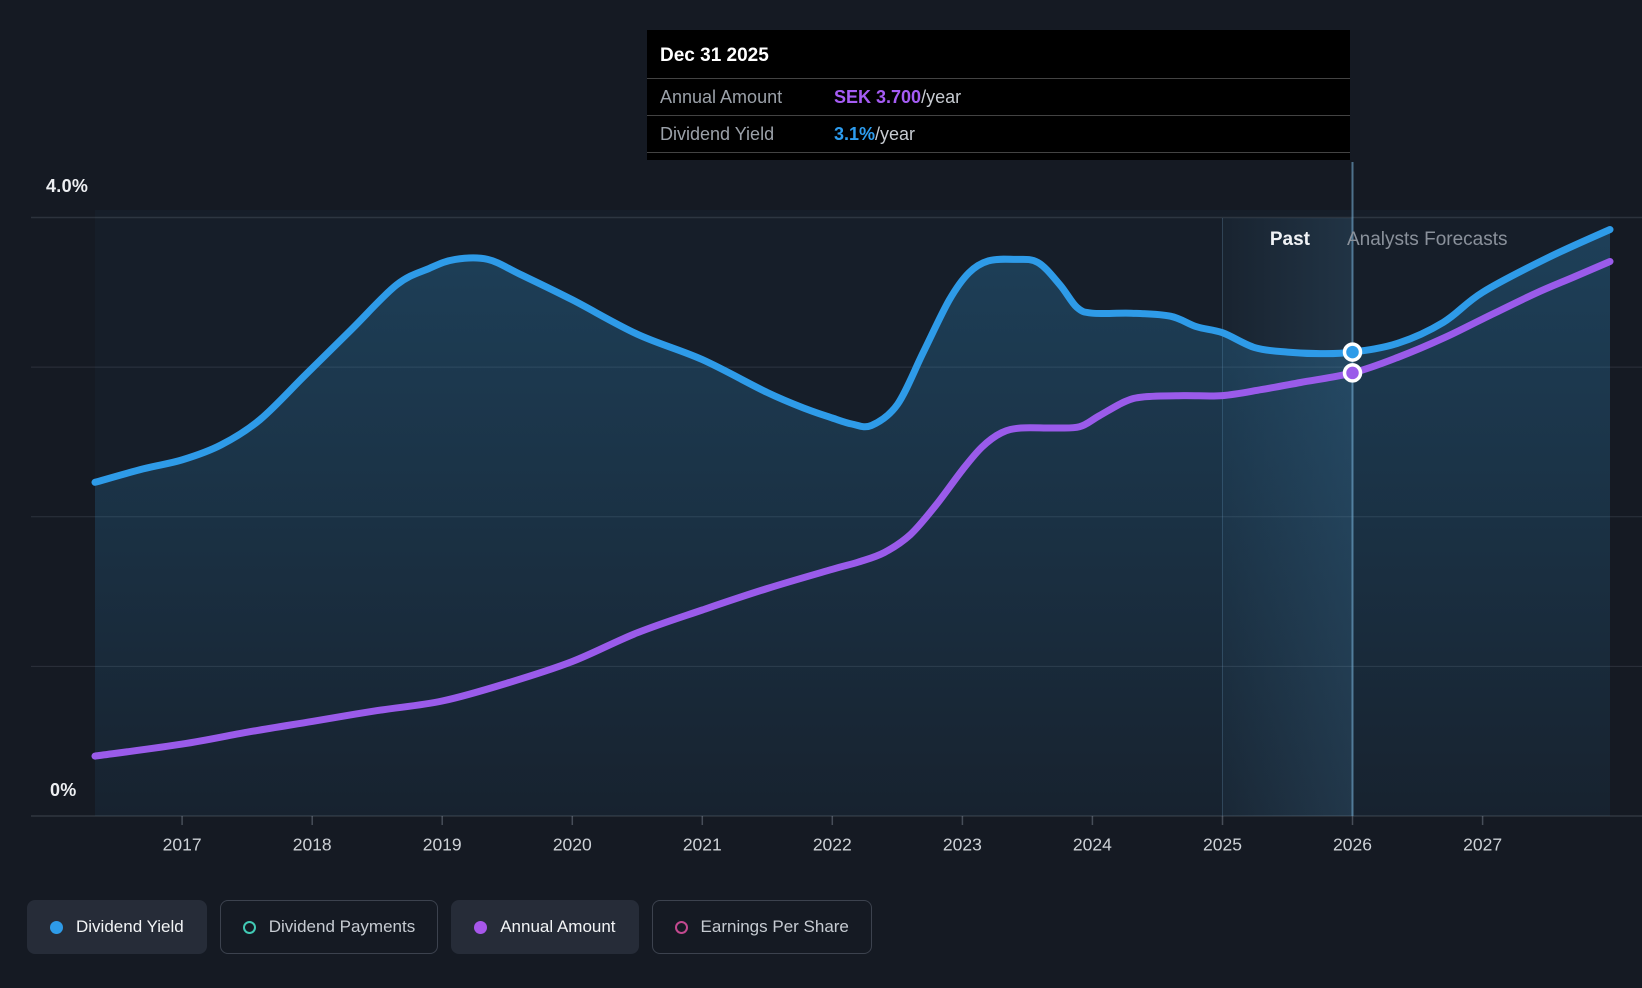 This screenshot has width=1642, height=988. Describe the element at coordinates (249, 927) in the screenshot. I see `dividend-payments-ring-icon` at that location.